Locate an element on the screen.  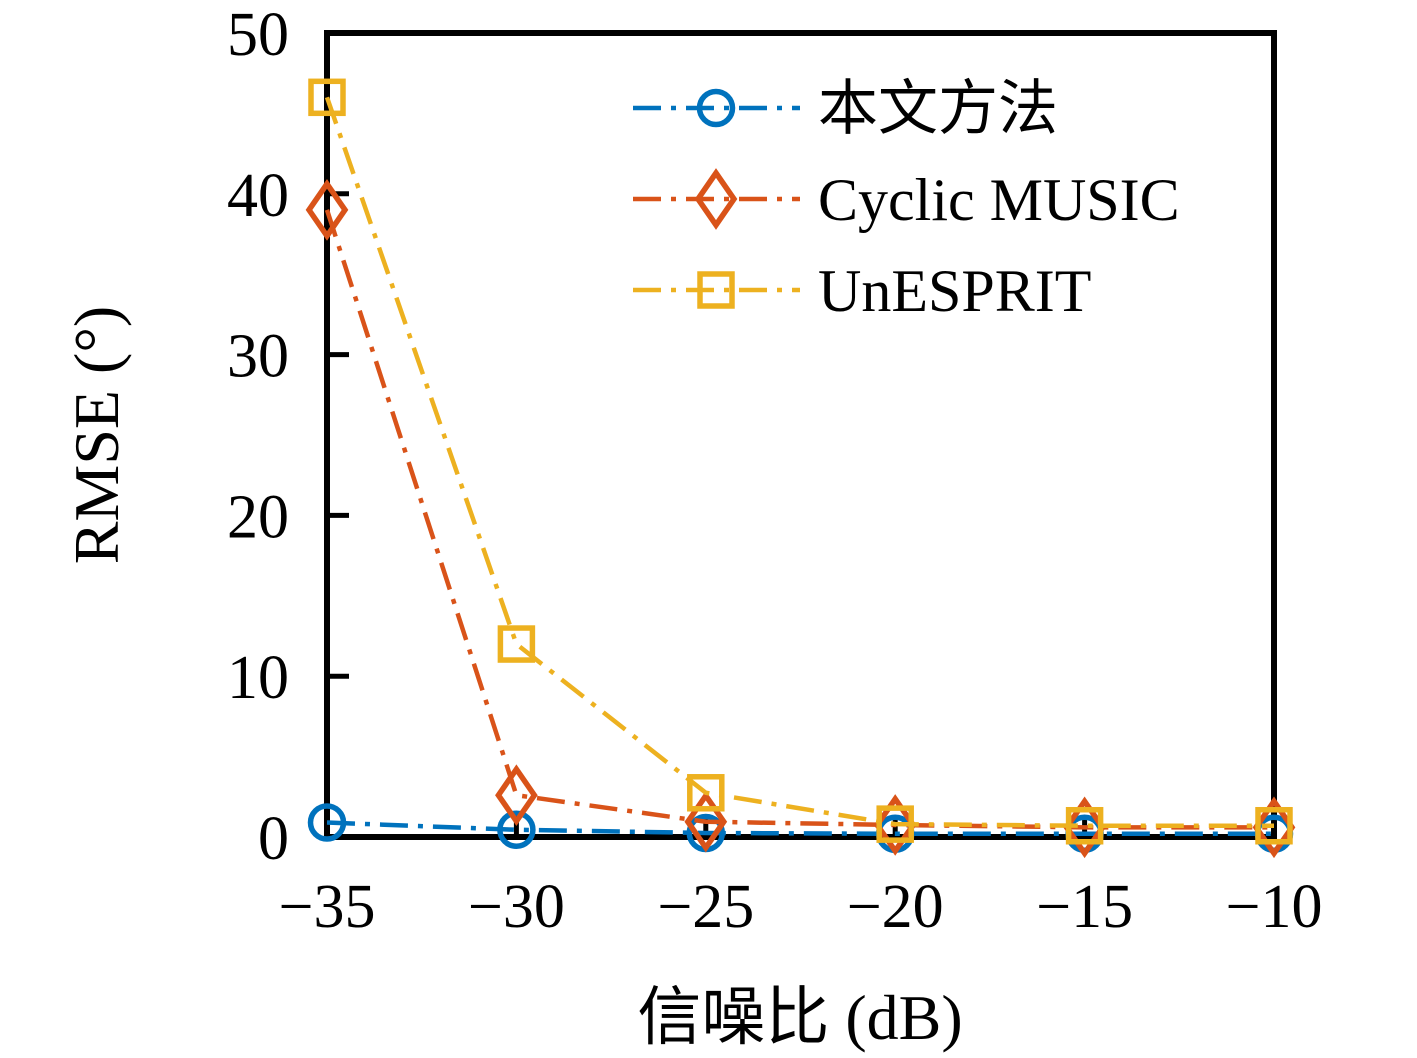
legend-item-unesprit: UnESPRIT is located at coordinates (862, 291).